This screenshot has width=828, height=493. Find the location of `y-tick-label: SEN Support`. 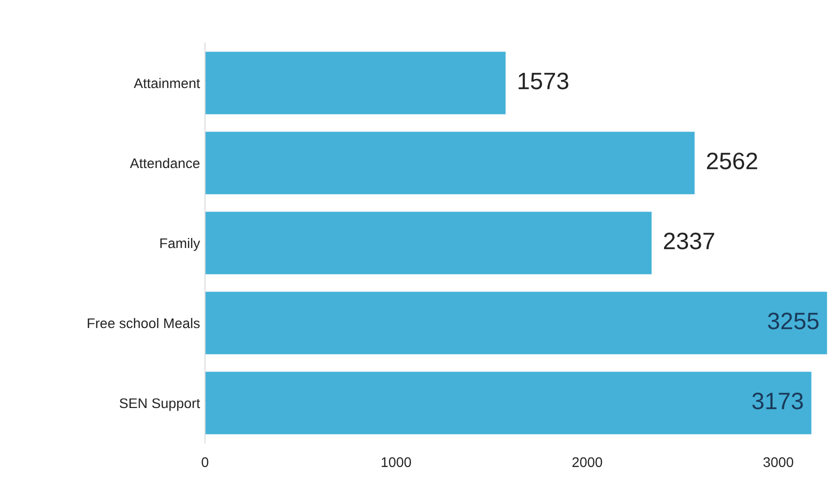

y-tick-label: SEN Support is located at coordinates (160, 404).